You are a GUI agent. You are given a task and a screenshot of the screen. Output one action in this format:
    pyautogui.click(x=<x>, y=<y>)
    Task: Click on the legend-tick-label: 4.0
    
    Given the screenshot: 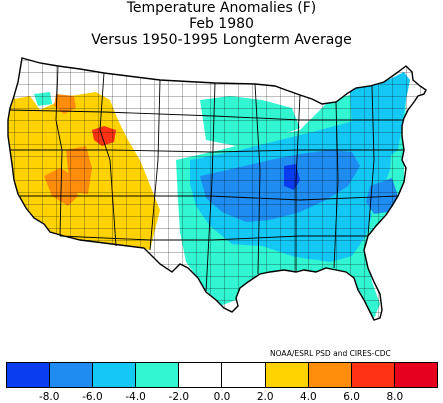 What is the action you would take?
    pyautogui.click(x=308, y=397)
    